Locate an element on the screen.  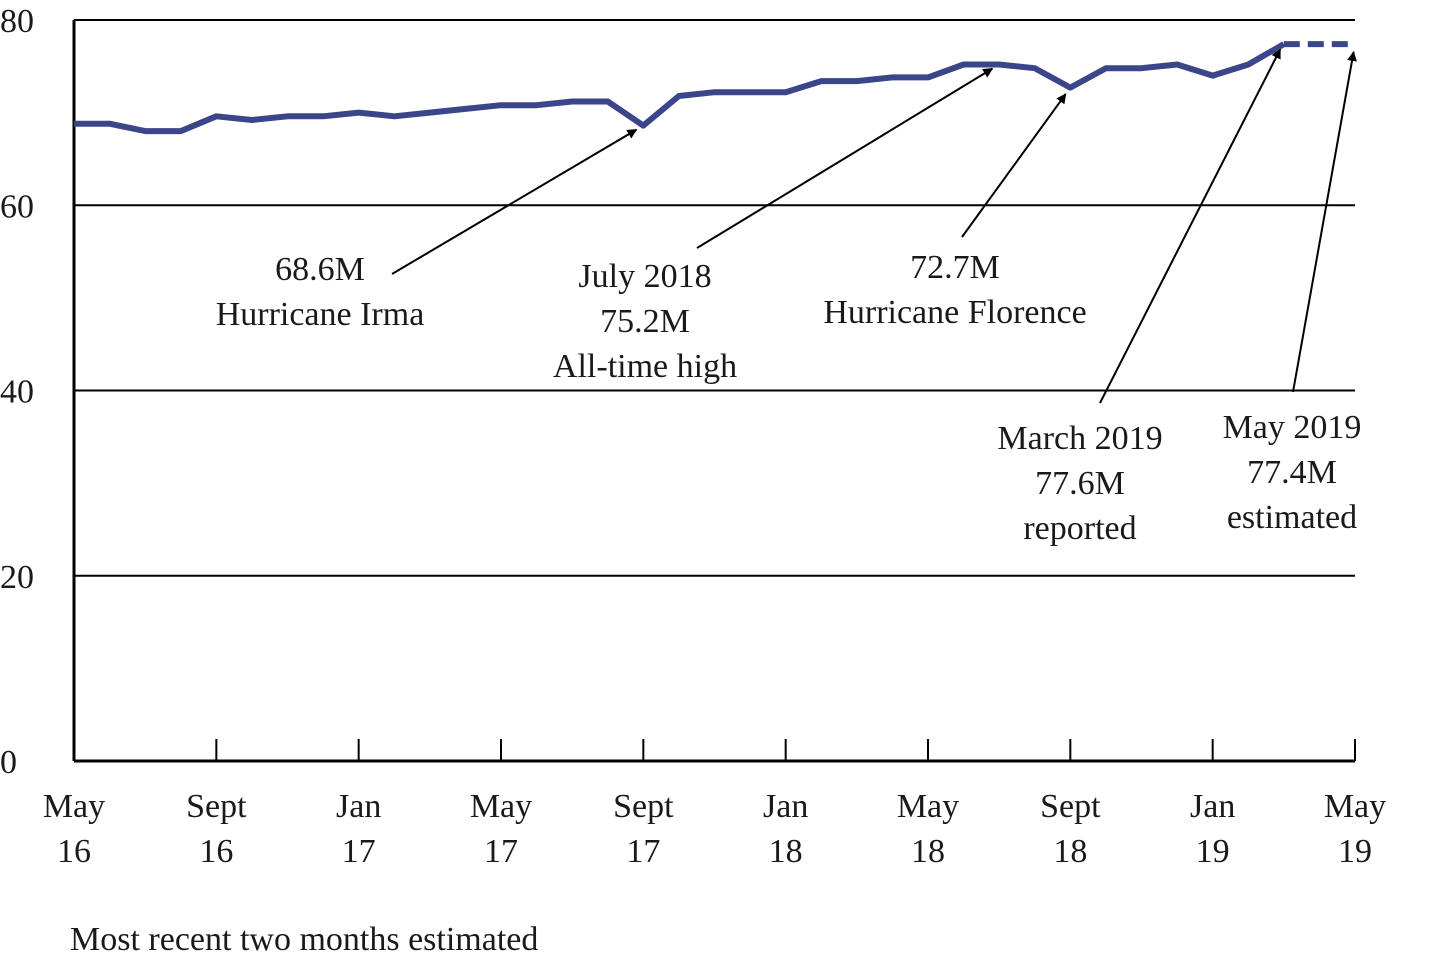
x-tick-label: May 16 is located at coordinates (74, 829).